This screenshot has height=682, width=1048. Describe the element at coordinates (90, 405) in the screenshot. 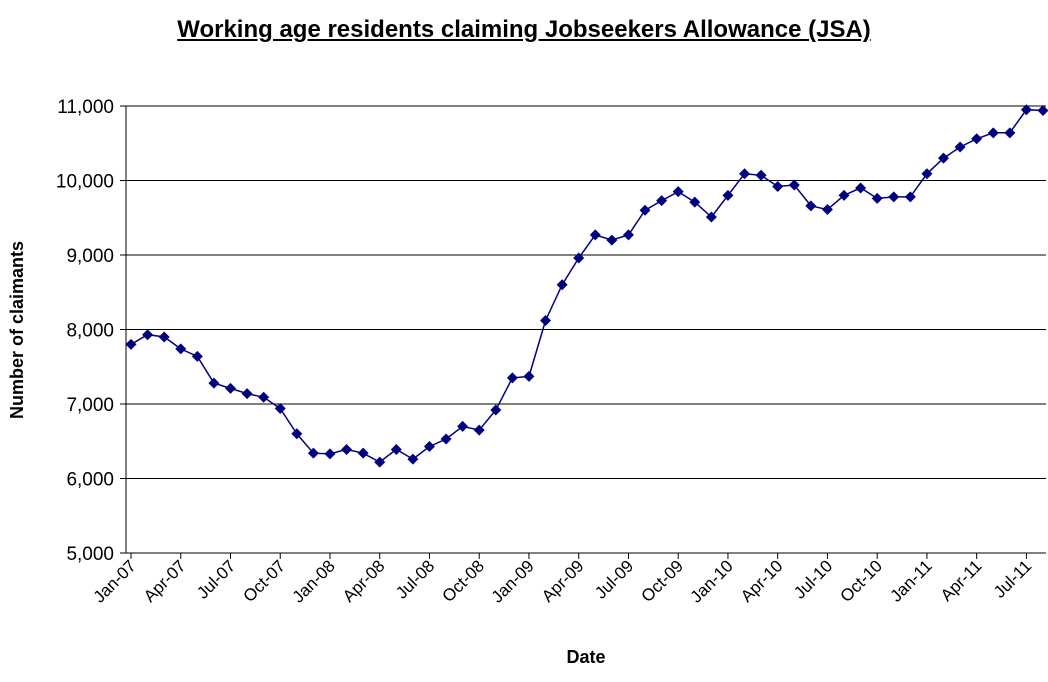

I see `y-tick-label: 7,000` at that location.